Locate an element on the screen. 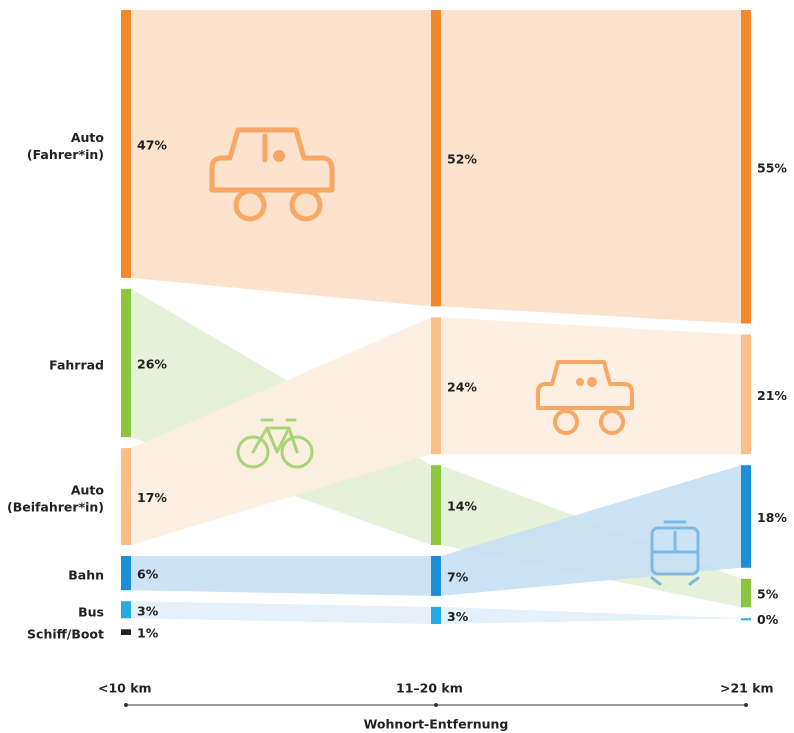 The image size is (794, 733). value-label: 6% is located at coordinates (148, 574).